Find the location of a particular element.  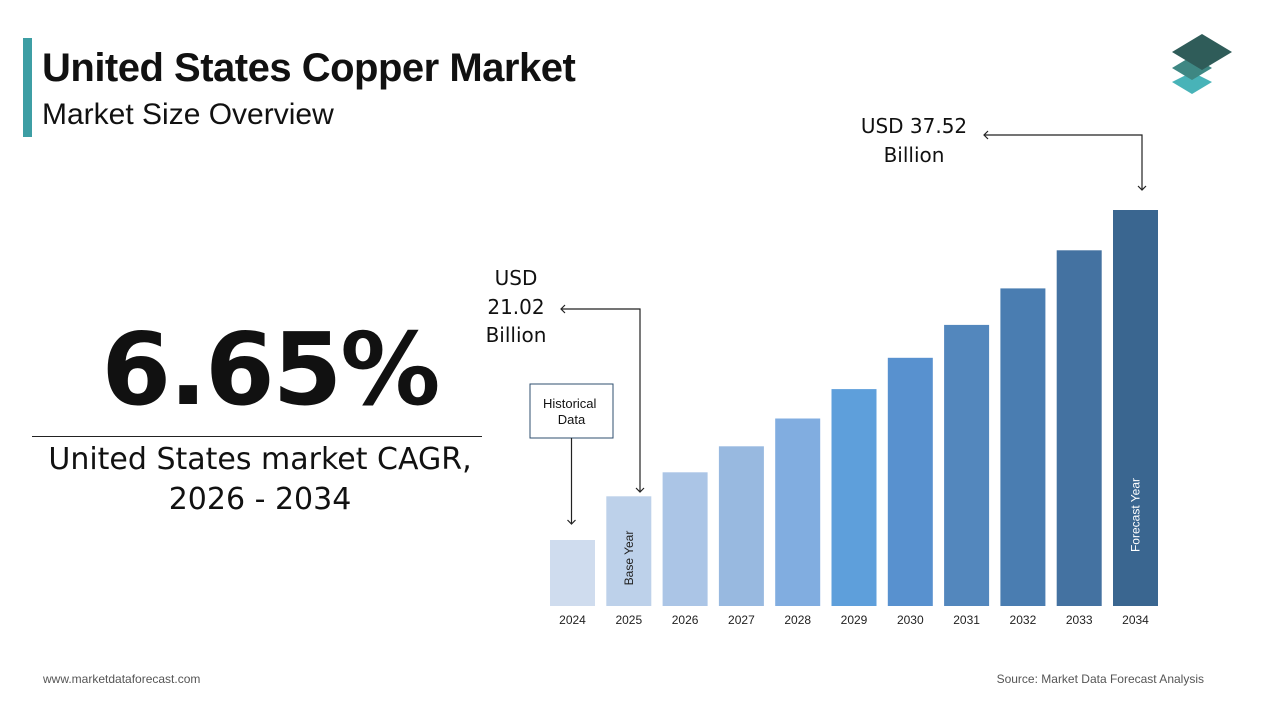

x-tick-2034: 2034 is located at coordinates (1135, 620).